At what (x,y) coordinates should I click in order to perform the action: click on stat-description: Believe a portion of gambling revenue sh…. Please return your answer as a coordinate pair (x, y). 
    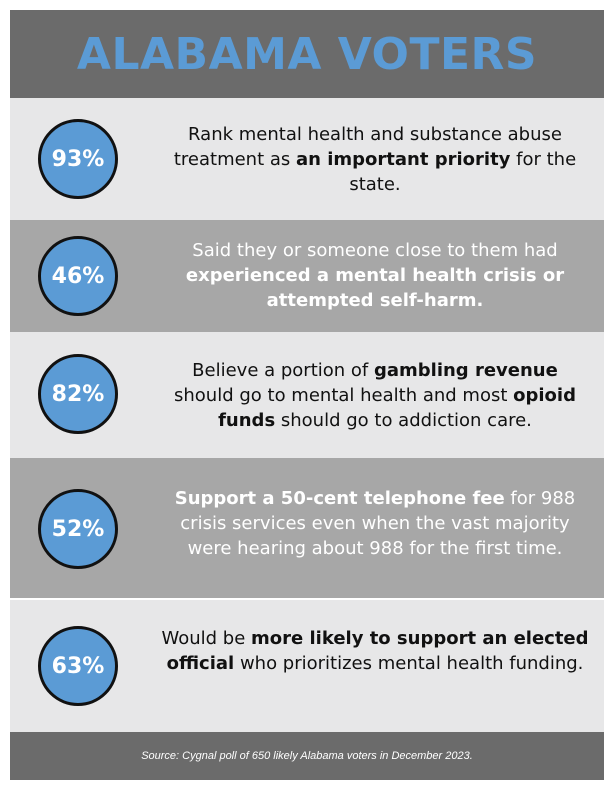
    Looking at the image, I should click on (375, 395).